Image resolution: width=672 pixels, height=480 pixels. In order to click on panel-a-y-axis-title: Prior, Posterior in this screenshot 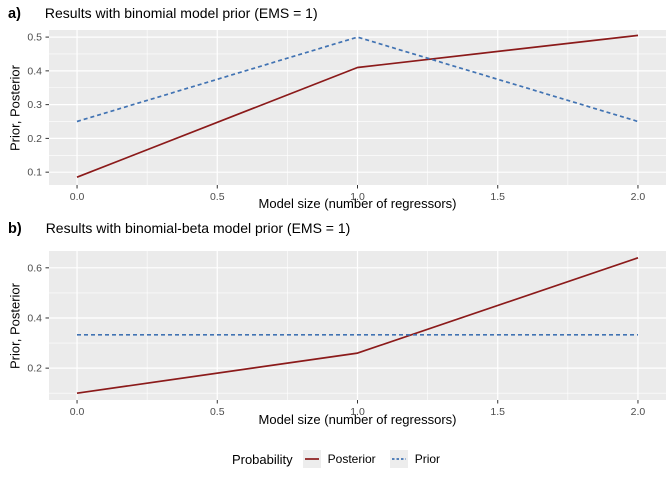, I will do `click(15, 108)`.